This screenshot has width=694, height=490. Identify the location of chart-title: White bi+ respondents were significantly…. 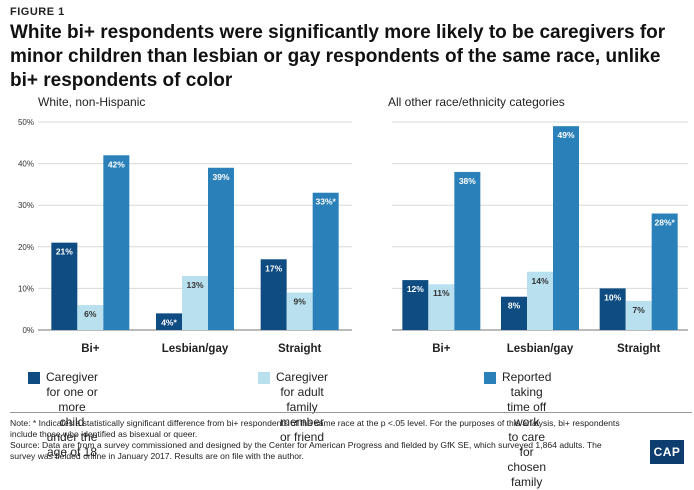
(338, 56).